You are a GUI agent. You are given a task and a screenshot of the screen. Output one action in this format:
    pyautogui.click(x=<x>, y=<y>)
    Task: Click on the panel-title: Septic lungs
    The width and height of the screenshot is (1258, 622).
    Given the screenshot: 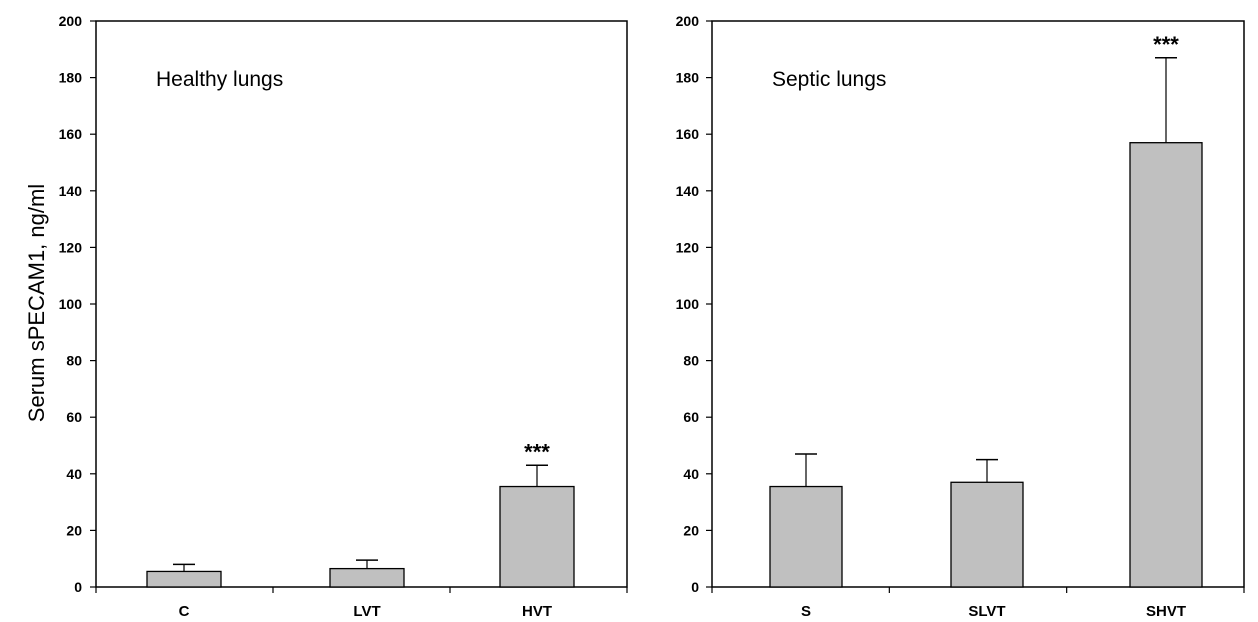 What is the action you would take?
    pyautogui.click(x=829, y=79)
    